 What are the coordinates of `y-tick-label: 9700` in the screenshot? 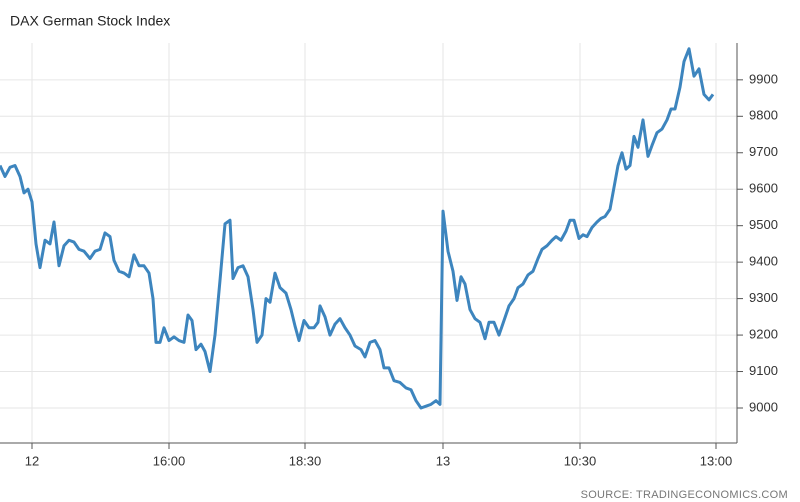 It's located at (763, 151).